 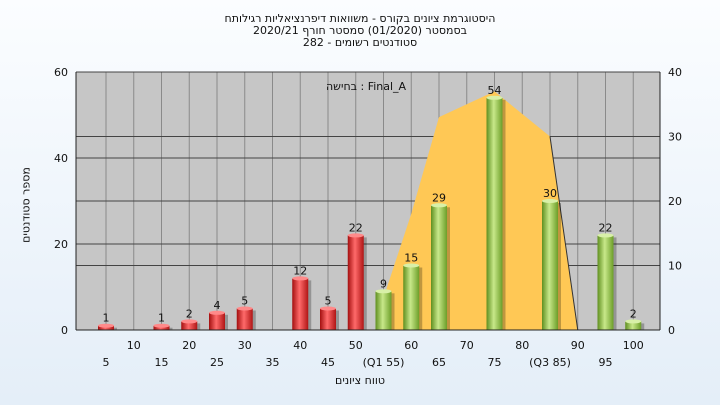 I want to click on x-tick-label: 60, so click(x=411, y=345).